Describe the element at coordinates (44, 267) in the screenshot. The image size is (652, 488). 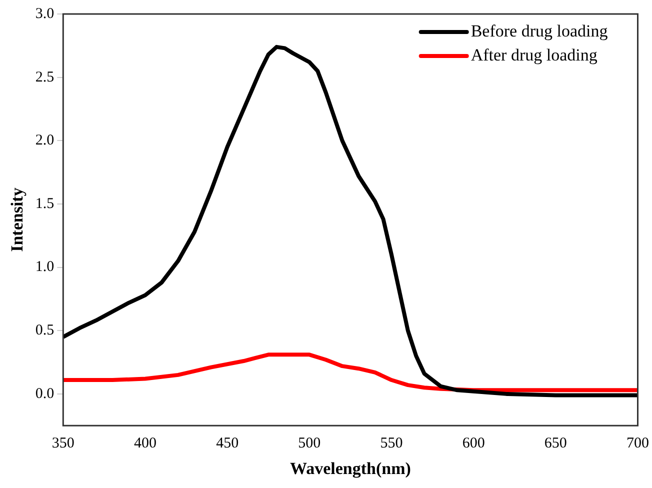
I see `y-tick-label: 1.0` at that location.